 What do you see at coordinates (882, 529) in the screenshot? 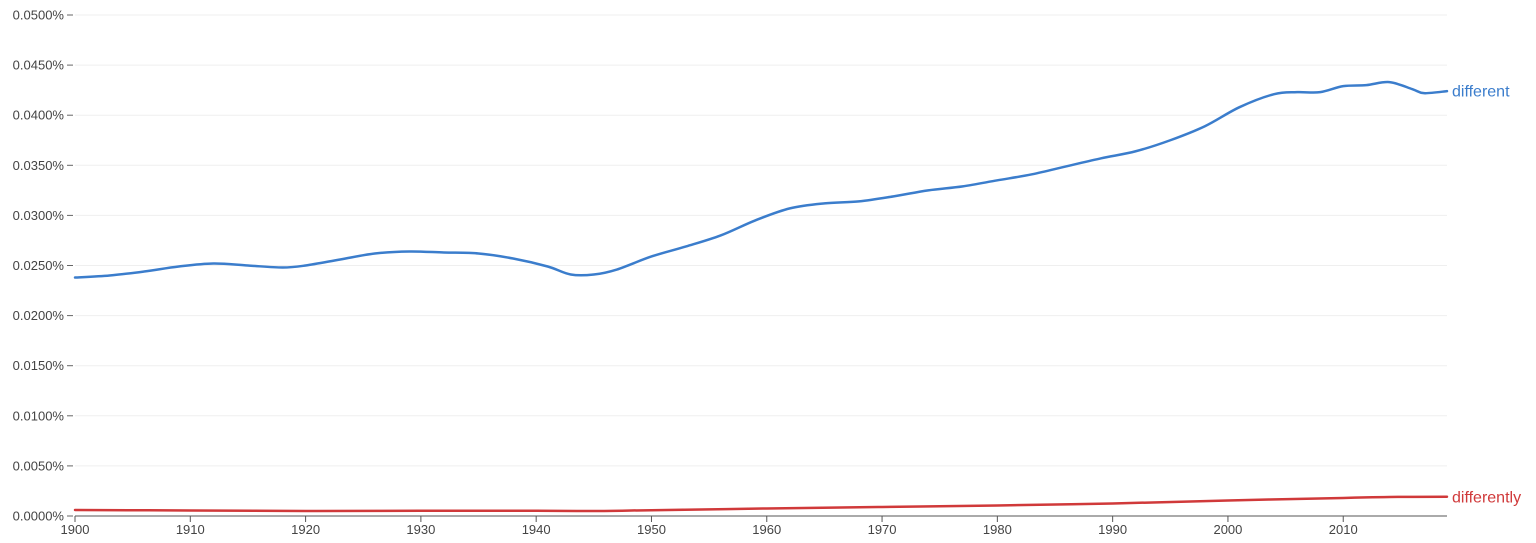
I see `x-tick-label: 1970` at bounding box center [882, 529].